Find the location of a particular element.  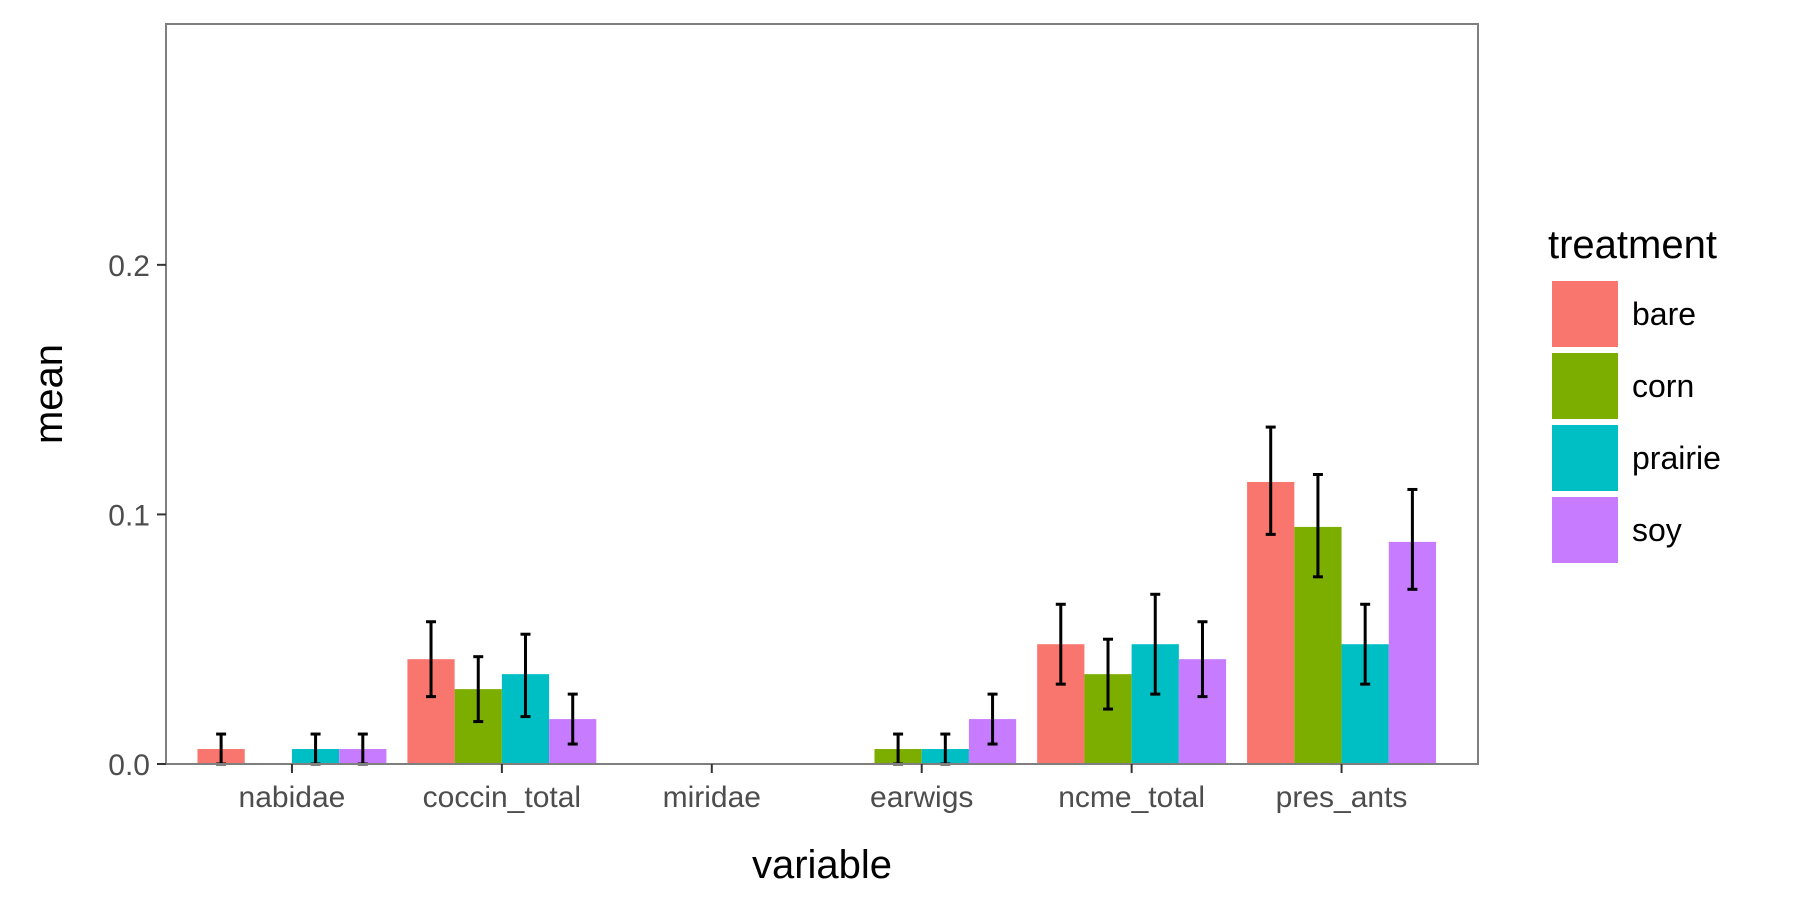

y-tick-label: 0.0 is located at coordinates (129, 765).